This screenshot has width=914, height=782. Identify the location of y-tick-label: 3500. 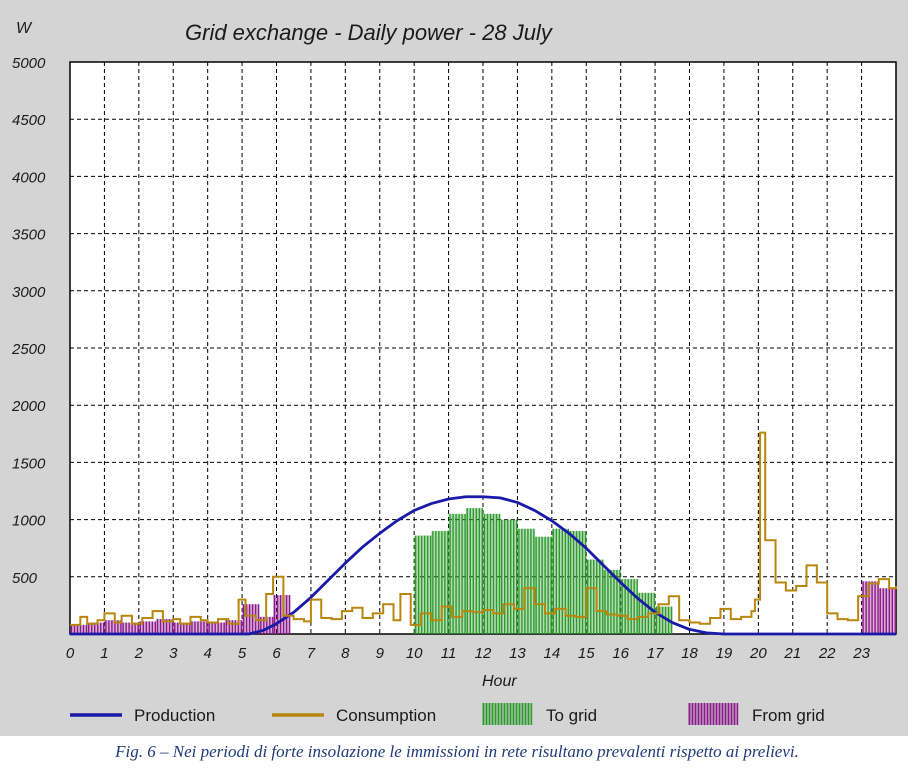
(29, 235).